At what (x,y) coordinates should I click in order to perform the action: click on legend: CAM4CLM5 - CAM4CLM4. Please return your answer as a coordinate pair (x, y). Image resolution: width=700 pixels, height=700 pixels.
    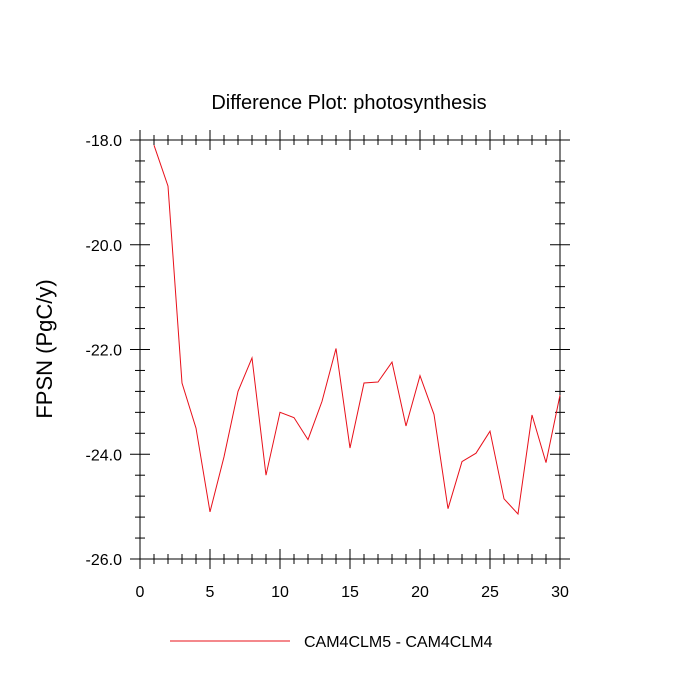
    Looking at the image, I should click on (331, 642).